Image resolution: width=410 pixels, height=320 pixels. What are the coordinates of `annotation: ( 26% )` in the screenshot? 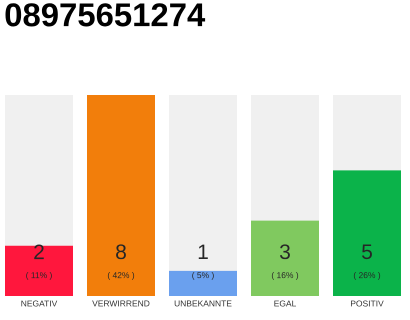 It's located at (367, 276).